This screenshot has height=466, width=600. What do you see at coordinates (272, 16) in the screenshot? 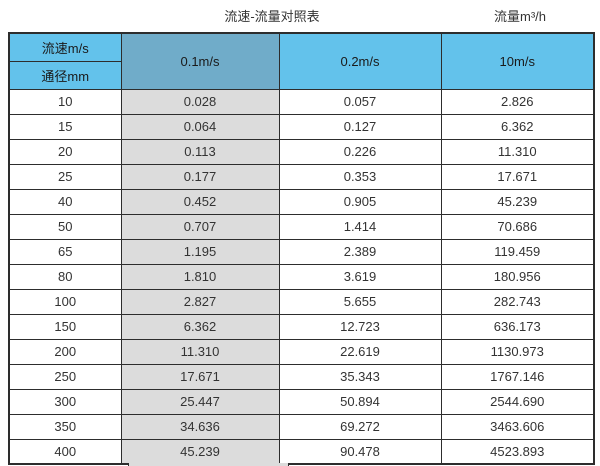
I see `table-title: 流速-流量对照表` at bounding box center [272, 16].